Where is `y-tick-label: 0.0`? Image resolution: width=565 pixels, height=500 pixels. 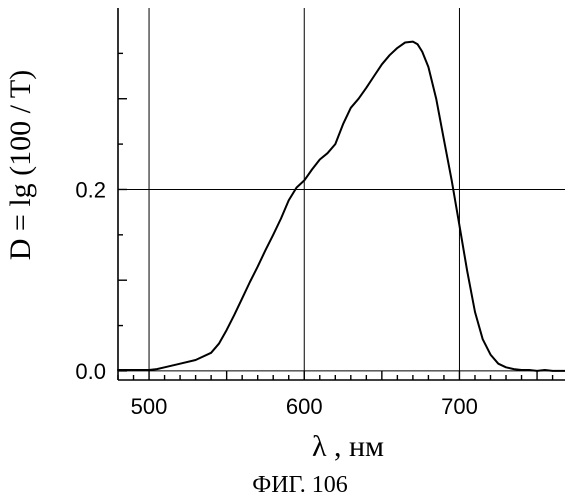
y-tick-label: 0.0 is located at coordinates (90, 371).